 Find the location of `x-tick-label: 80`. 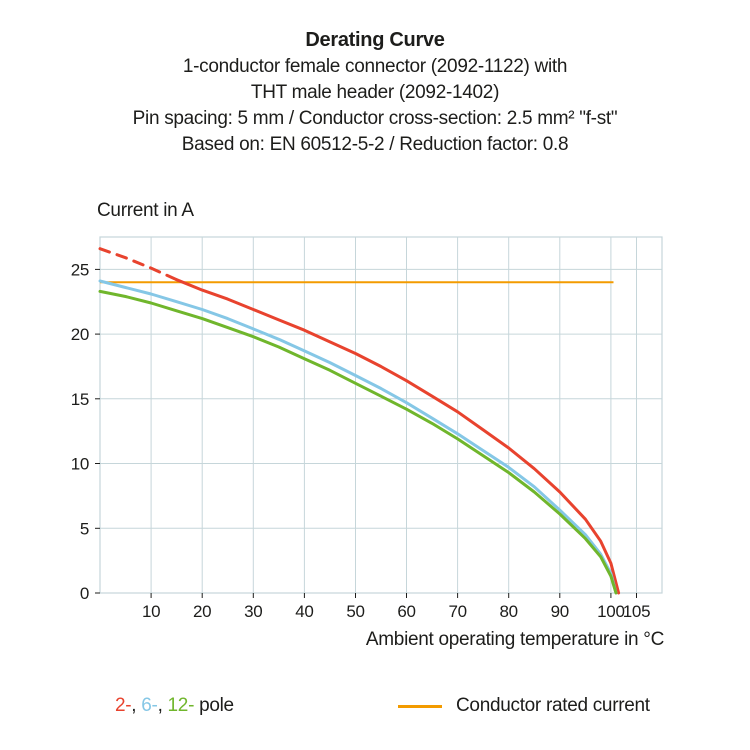

x-tick-label: 80 is located at coordinates (509, 611).